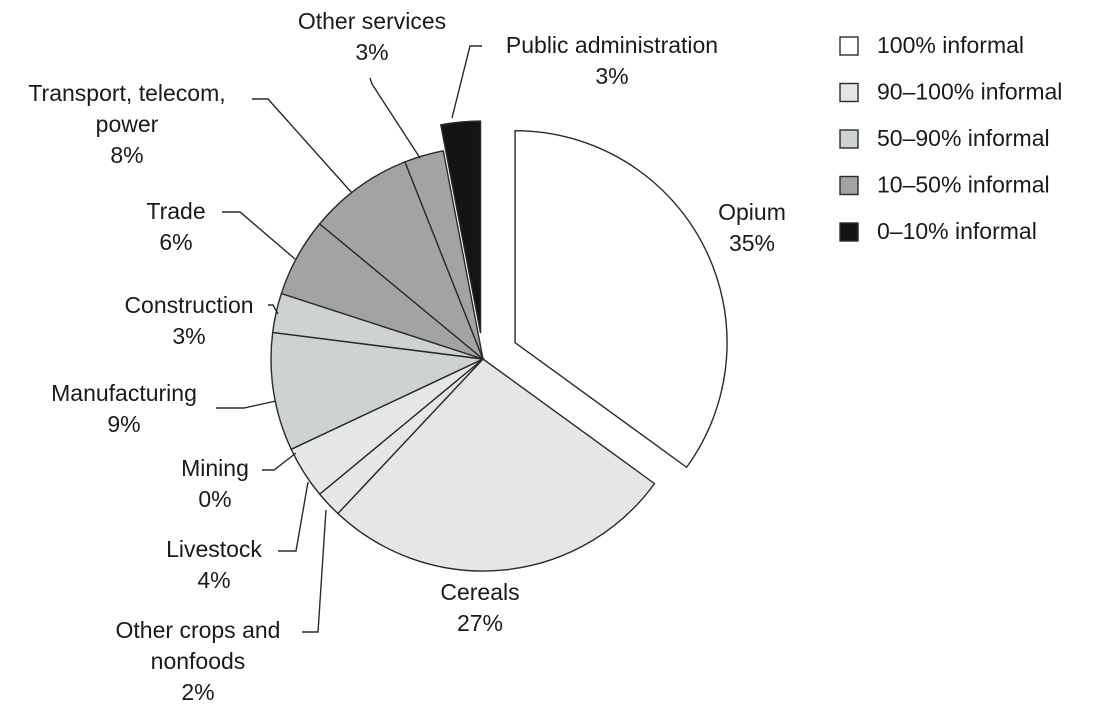 Image resolution: width=1101 pixels, height=706 pixels. What do you see at coordinates (496, 465) in the screenshot?
I see `pie-slice-cereals` at bounding box center [496, 465].